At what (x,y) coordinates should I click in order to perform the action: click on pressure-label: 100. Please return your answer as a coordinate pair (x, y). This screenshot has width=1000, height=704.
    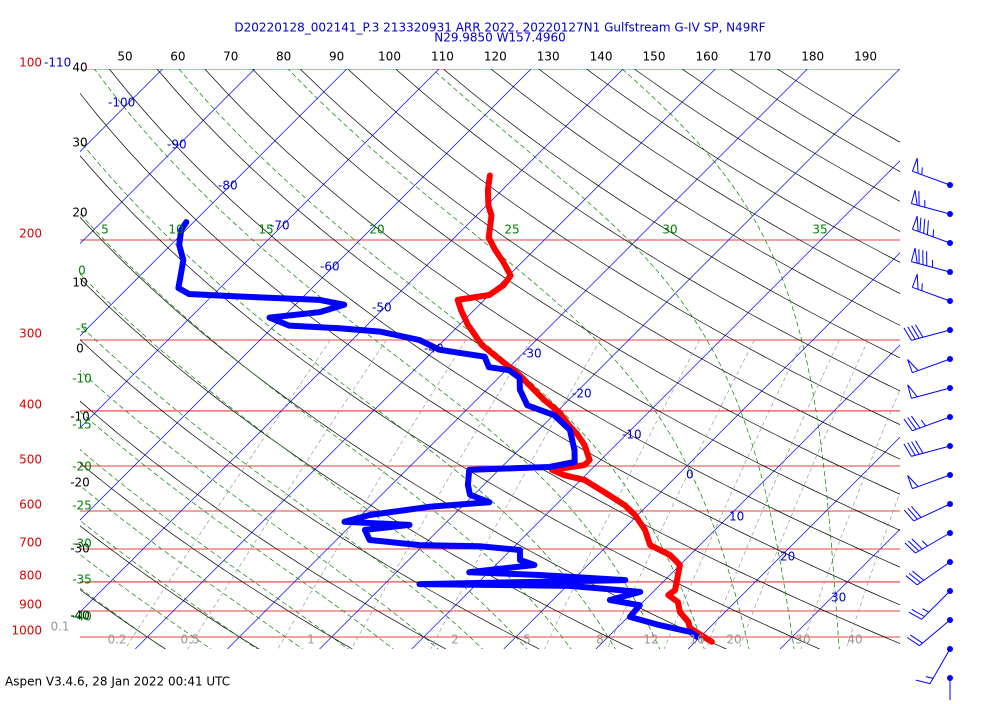
    Looking at the image, I should click on (30, 63).